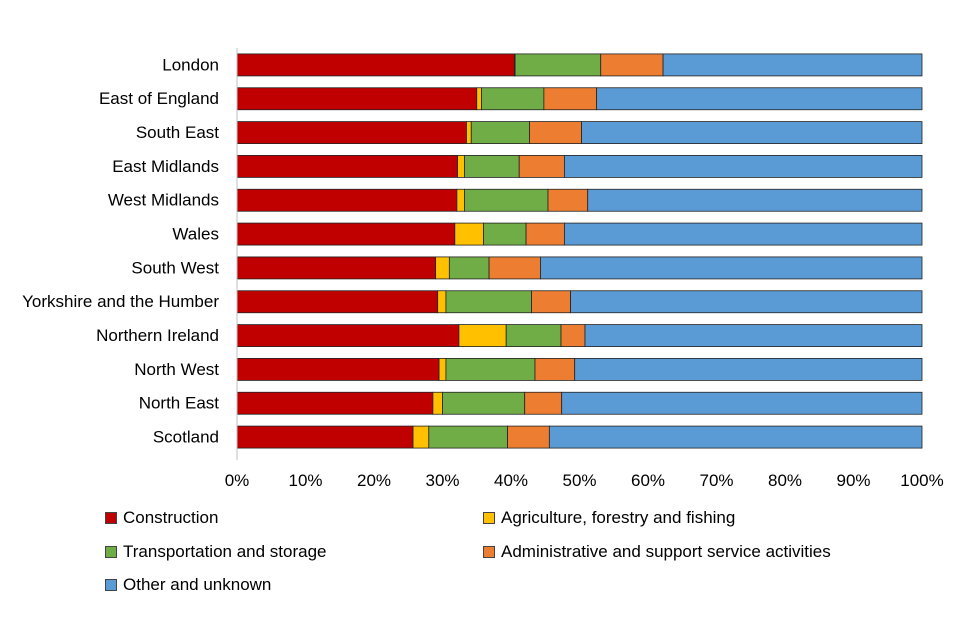 This screenshot has width=960, height=640. I want to click on bar-northern-ireland-agriculture-forestry-and-fishing, so click(482, 335).